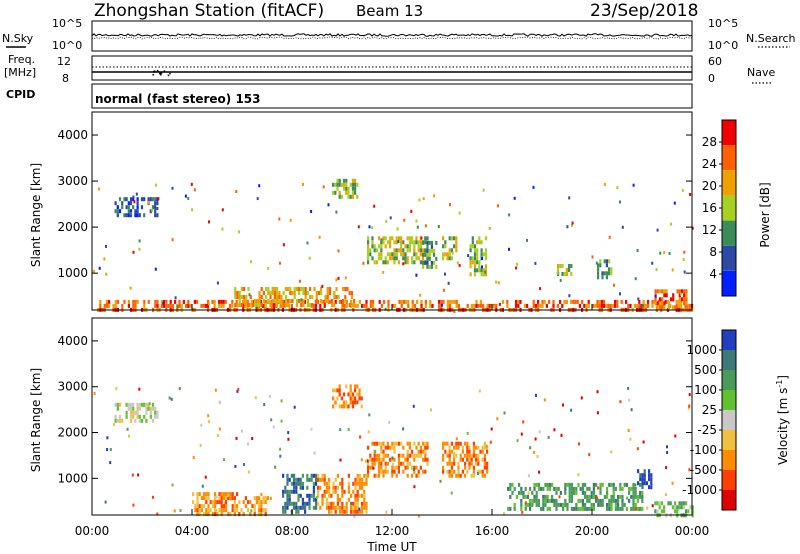 This screenshot has height=554, width=800. What do you see at coordinates (701, 350) in the screenshot?
I see `colorbar-tick-label: 1000` at bounding box center [701, 350].